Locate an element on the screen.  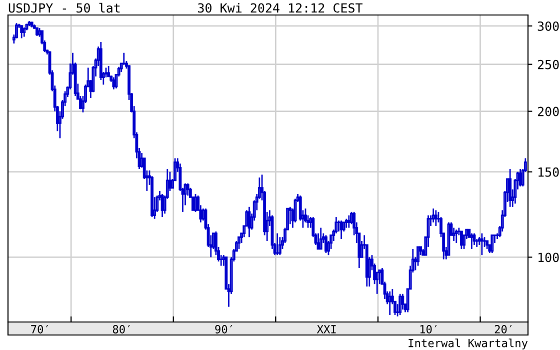
x-tick-label: 10′ is located at coordinates (428, 329).